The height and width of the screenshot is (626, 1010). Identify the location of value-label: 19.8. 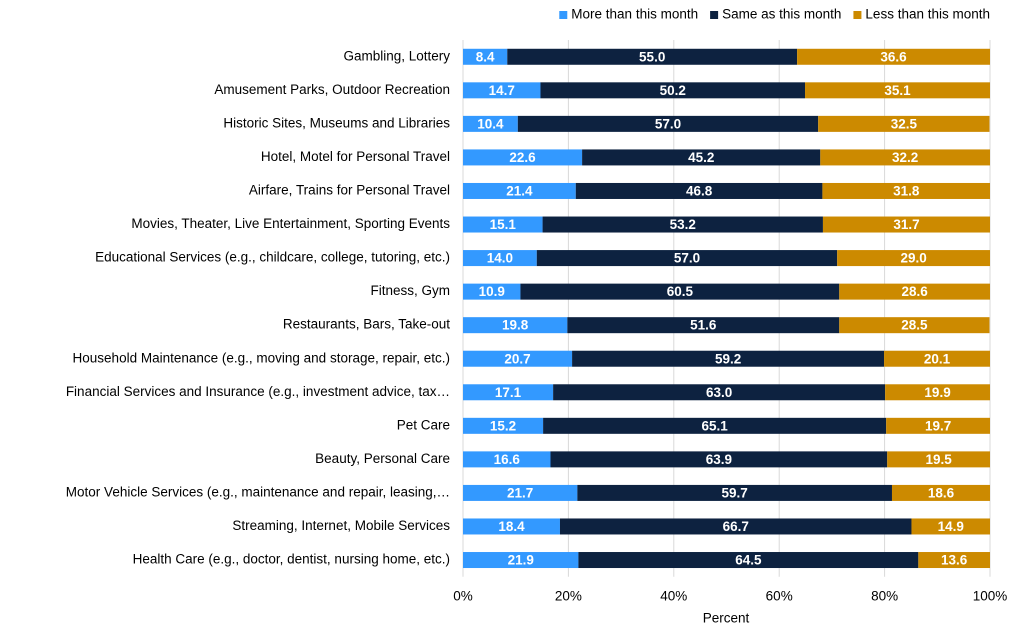
(515, 325).